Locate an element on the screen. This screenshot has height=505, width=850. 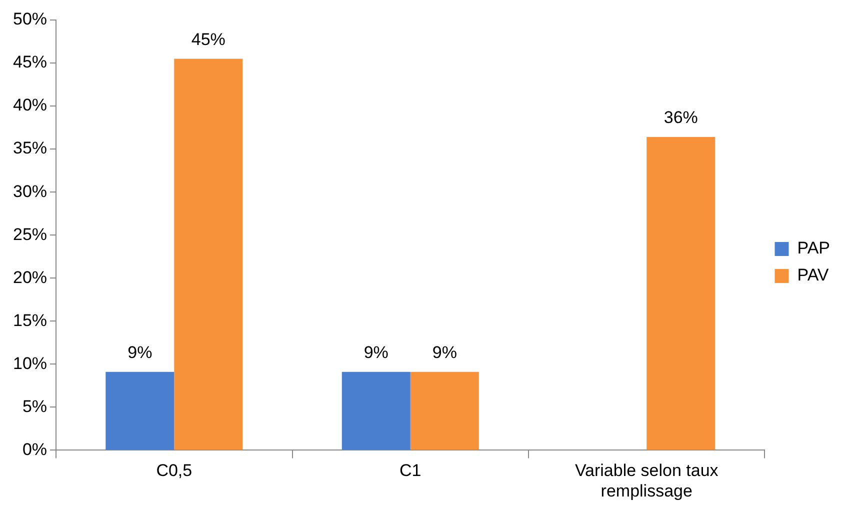
y-tick-label: 10% is located at coordinates (30, 363).